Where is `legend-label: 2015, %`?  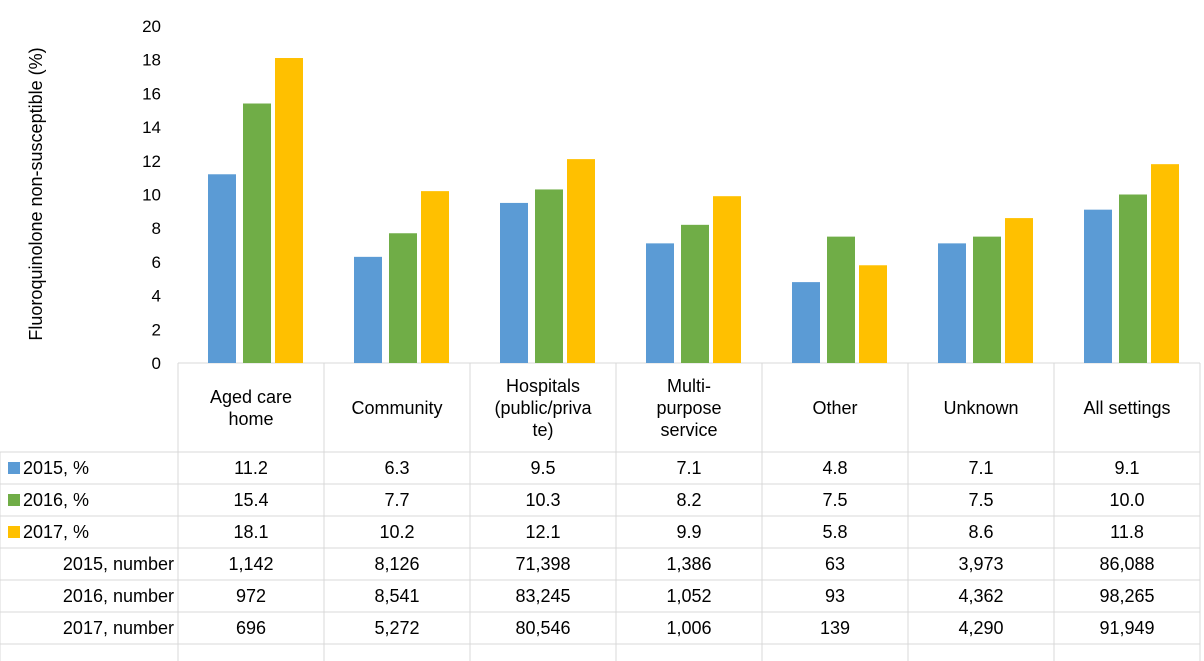 legend-label: 2015, % is located at coordinates (56, 468).